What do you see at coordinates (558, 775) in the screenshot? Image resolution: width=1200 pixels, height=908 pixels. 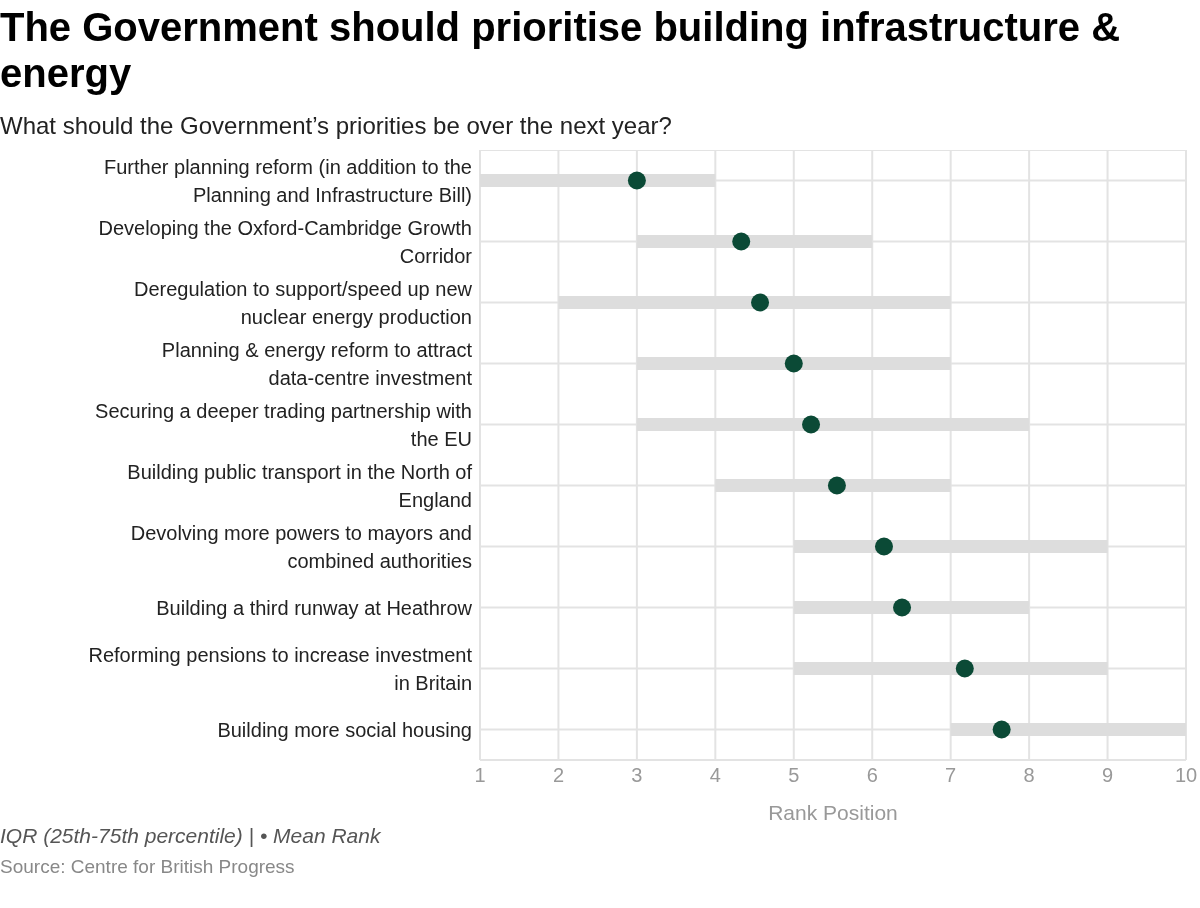 I see `x-tick-label: 2` at bounding box center [558, 775].